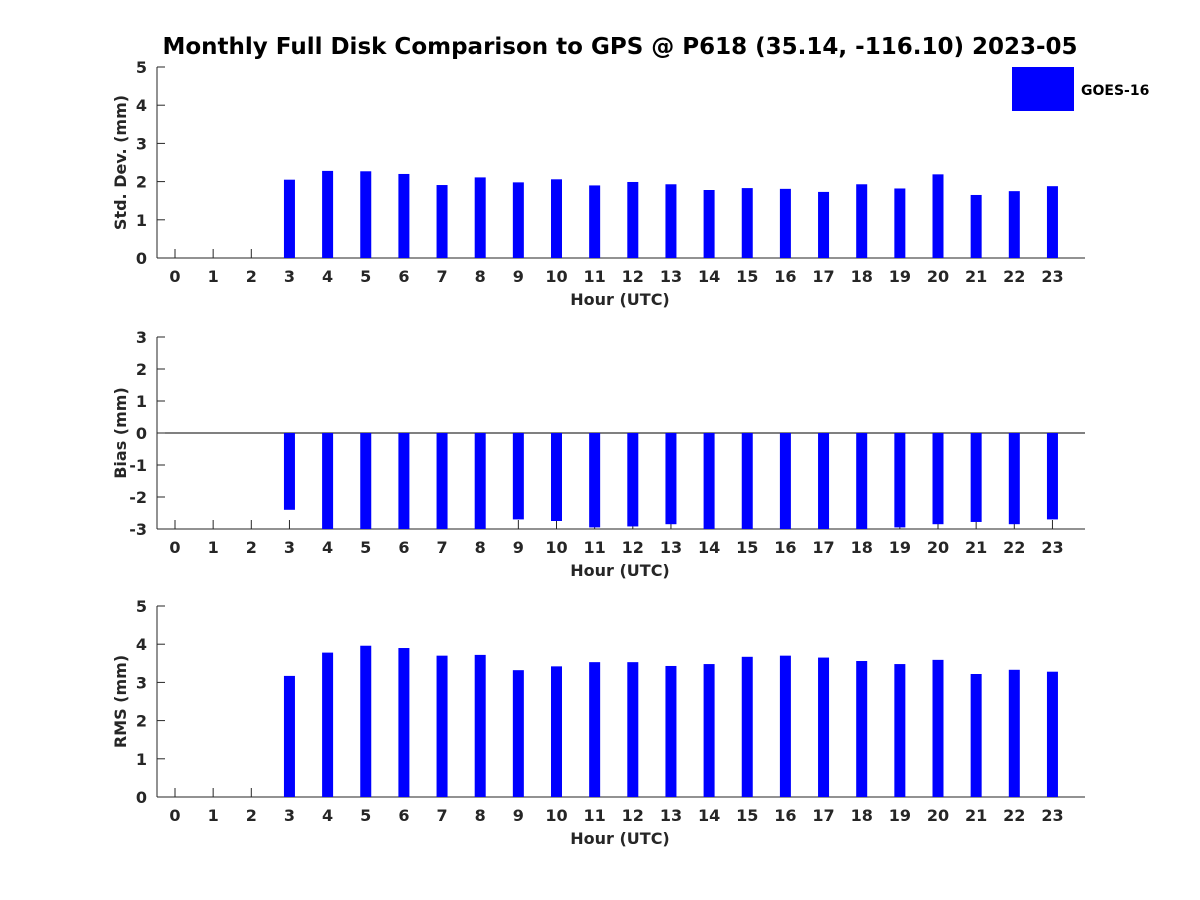 This screenshot has height=900, width=1200. Describe the element at coordinates (141, 759) in the screenshot. I see `y-tick-label: 1` at that location.